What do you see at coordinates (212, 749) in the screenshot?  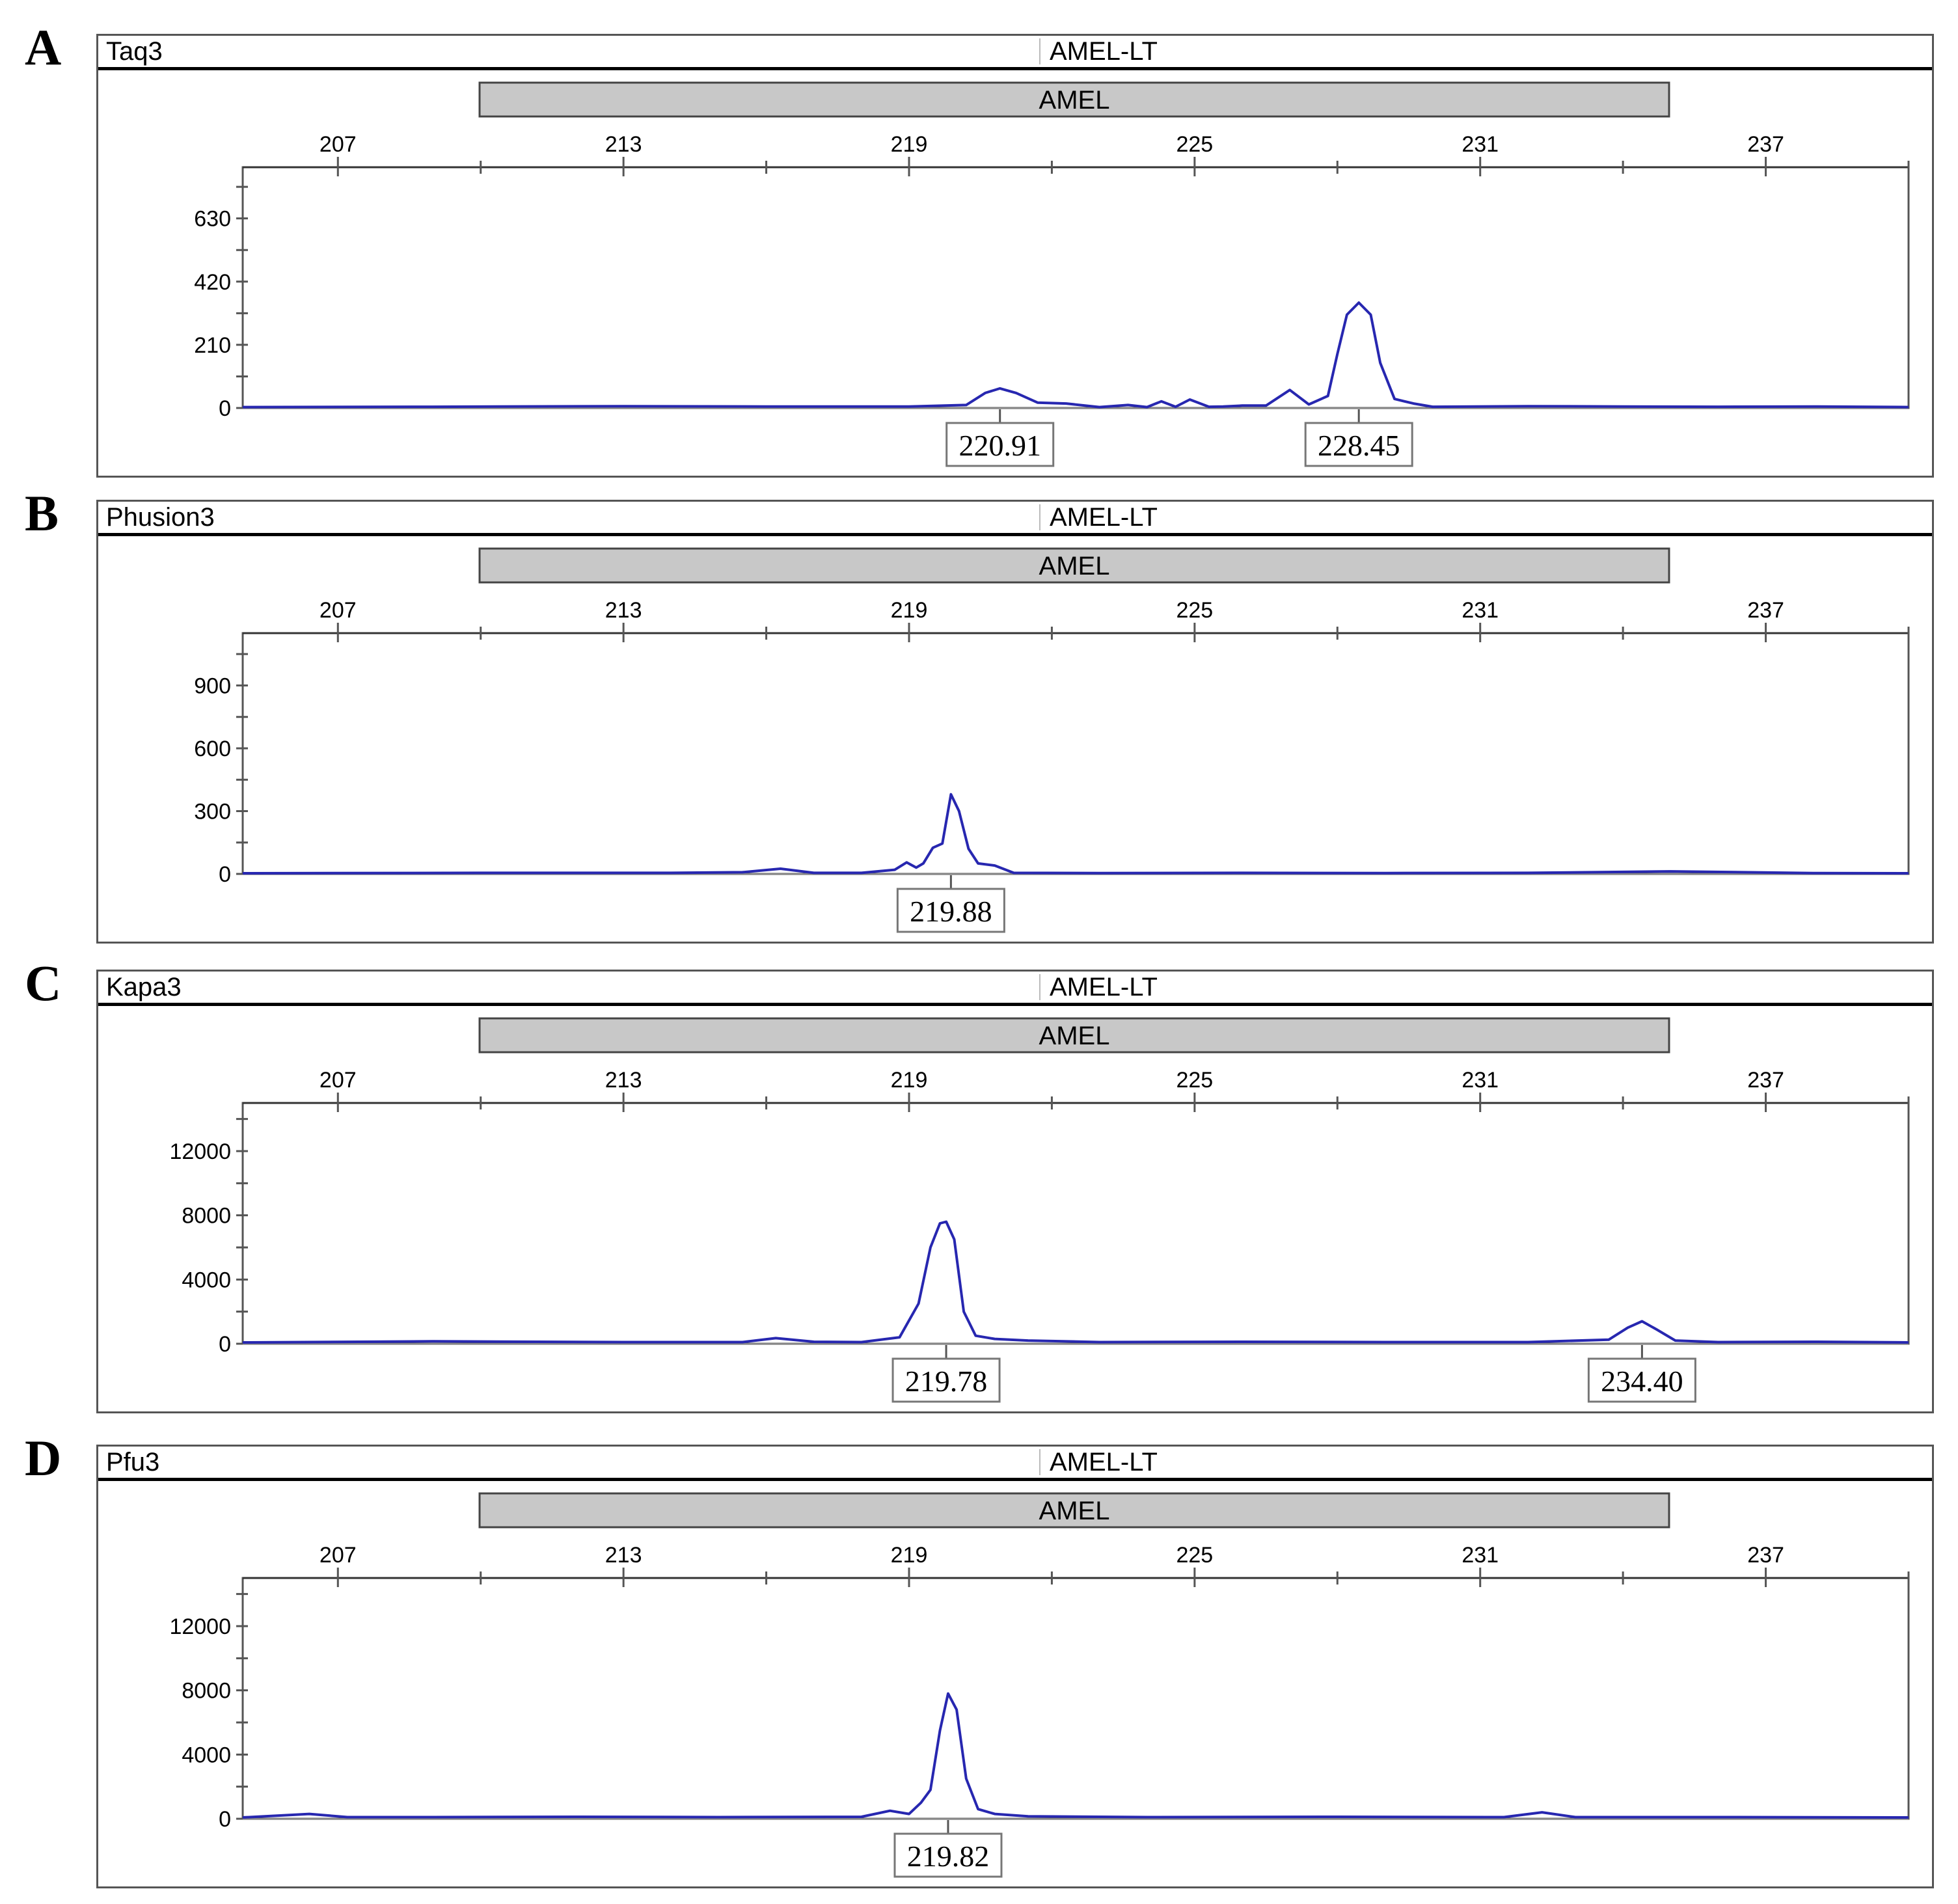 I see `y-tick-label: 600` at bounding box center [212, 749].